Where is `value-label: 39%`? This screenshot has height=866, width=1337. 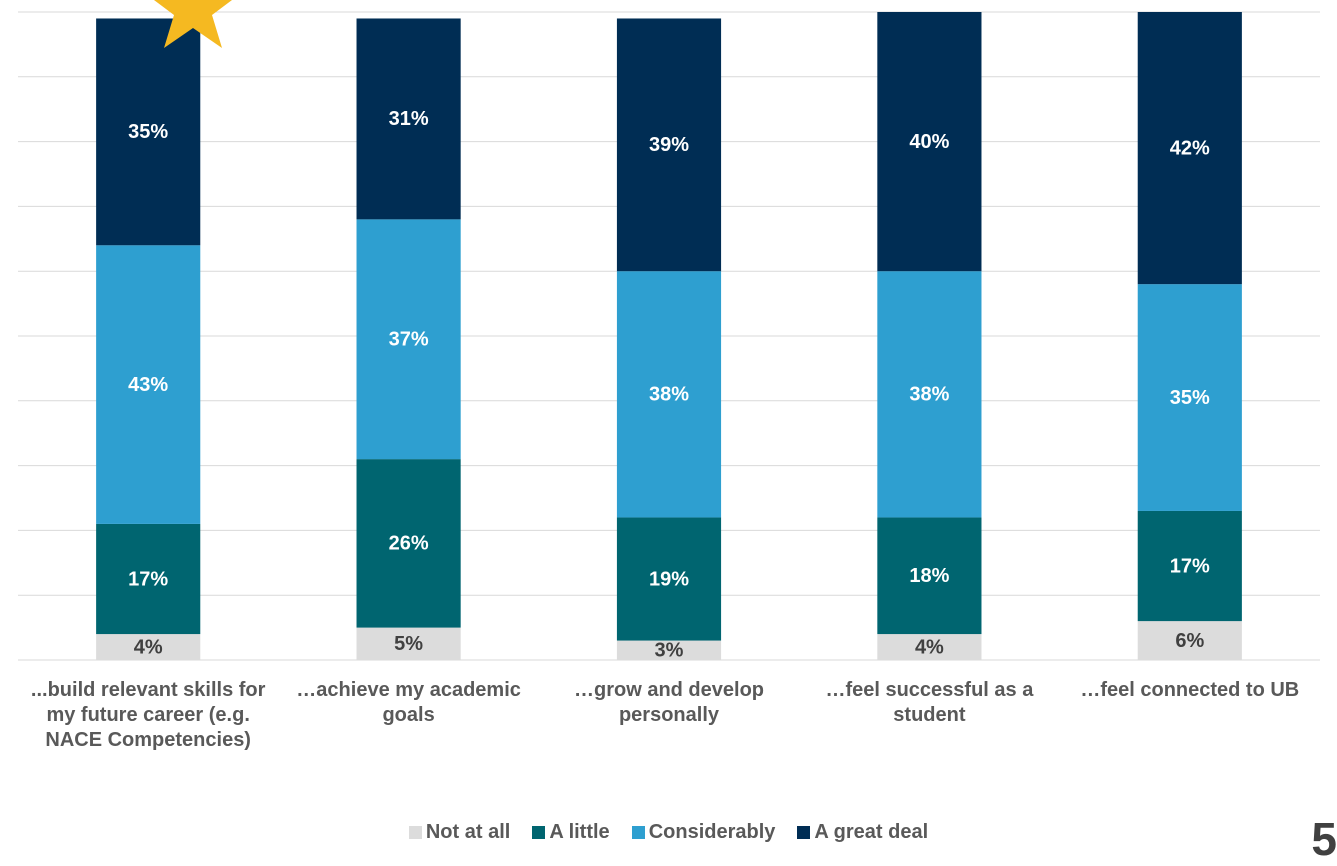
value-label: 39% is located at coordinates (669, 145).